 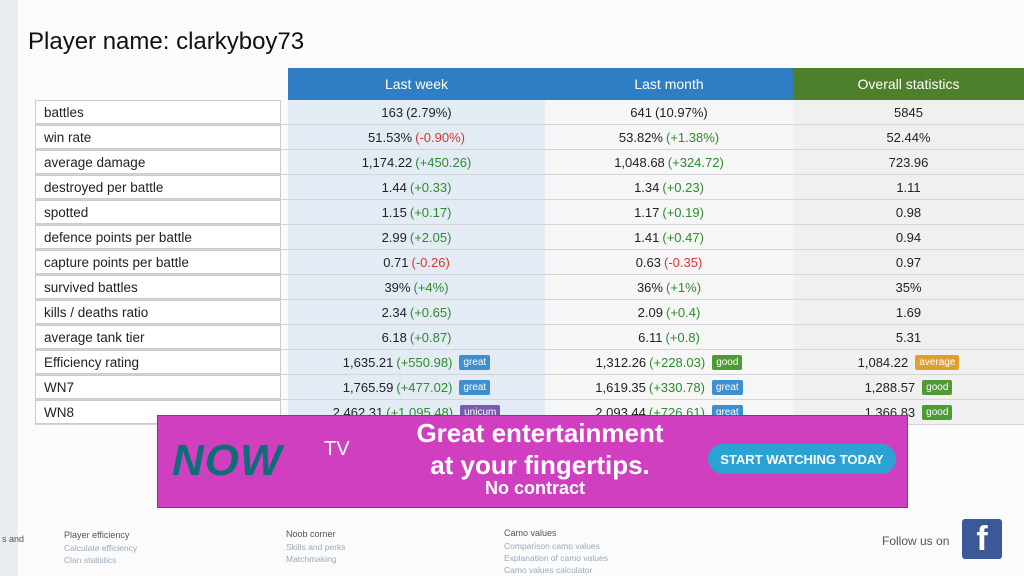 What do you see at coordinates (101, 548) in the screenshot?
I see `footer-link: Calculate efficiency` at bounding box center [101, 548].